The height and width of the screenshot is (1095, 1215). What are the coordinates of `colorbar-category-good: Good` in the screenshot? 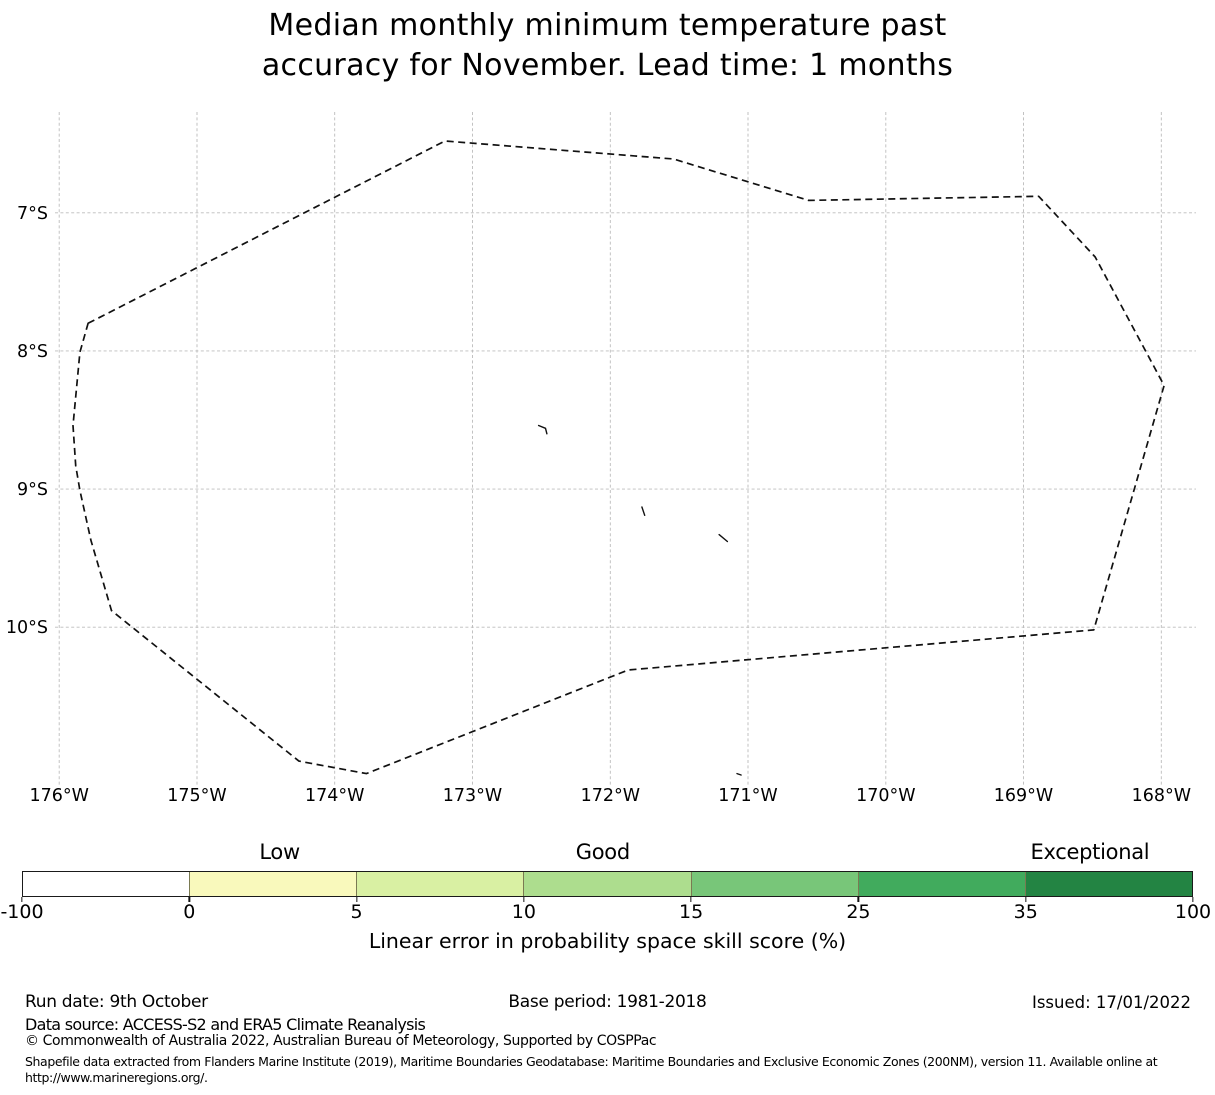 It's located at (602, 852).